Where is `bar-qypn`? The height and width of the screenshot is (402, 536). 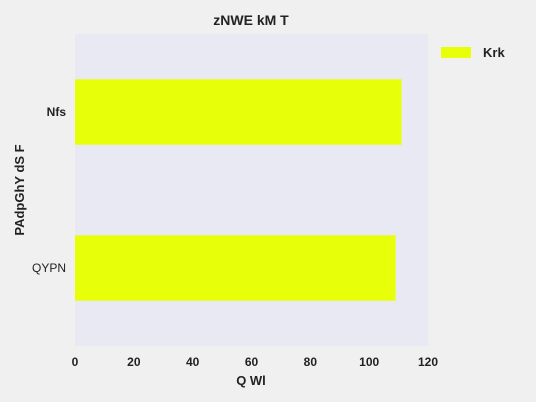 bar-qypn is located at coordinates (235, 268).